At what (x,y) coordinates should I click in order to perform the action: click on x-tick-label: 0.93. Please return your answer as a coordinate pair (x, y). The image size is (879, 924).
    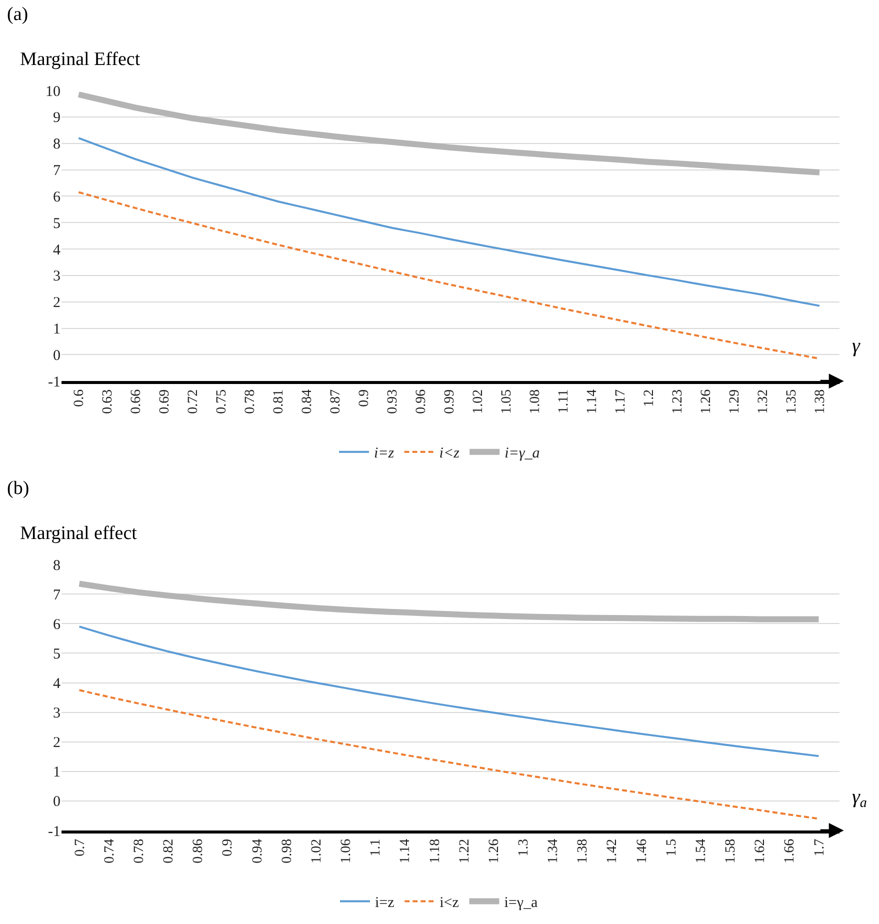
    Looking at the image, I should click on (393, 401).